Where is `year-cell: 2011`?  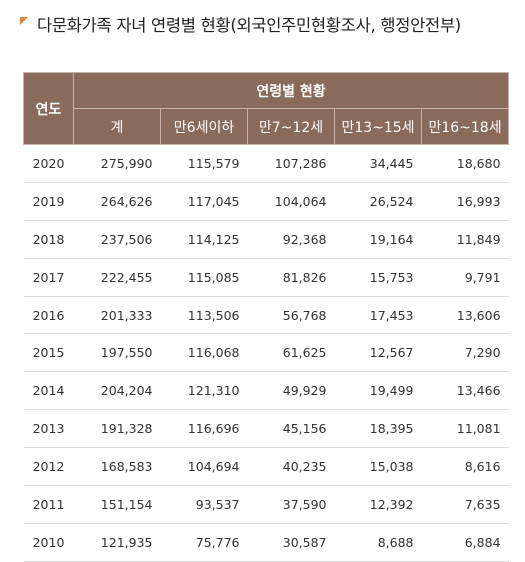 year-cell: 2011 is located at coordinates (48, 504).